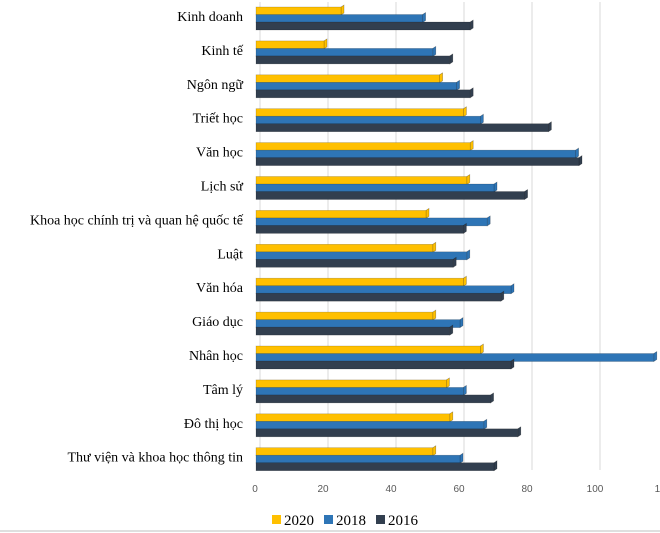 The height and width of the screenshot is (533, 660). What do you see at coordinates (255, 489) in the screenshot?
I see `x-tick-label: 0` at bounding box center [255, 489].